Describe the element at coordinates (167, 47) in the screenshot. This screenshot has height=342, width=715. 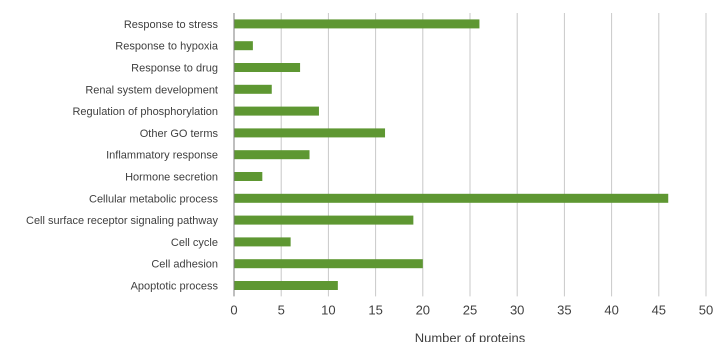
I see `category-label: Response to hypoxia` at that location.